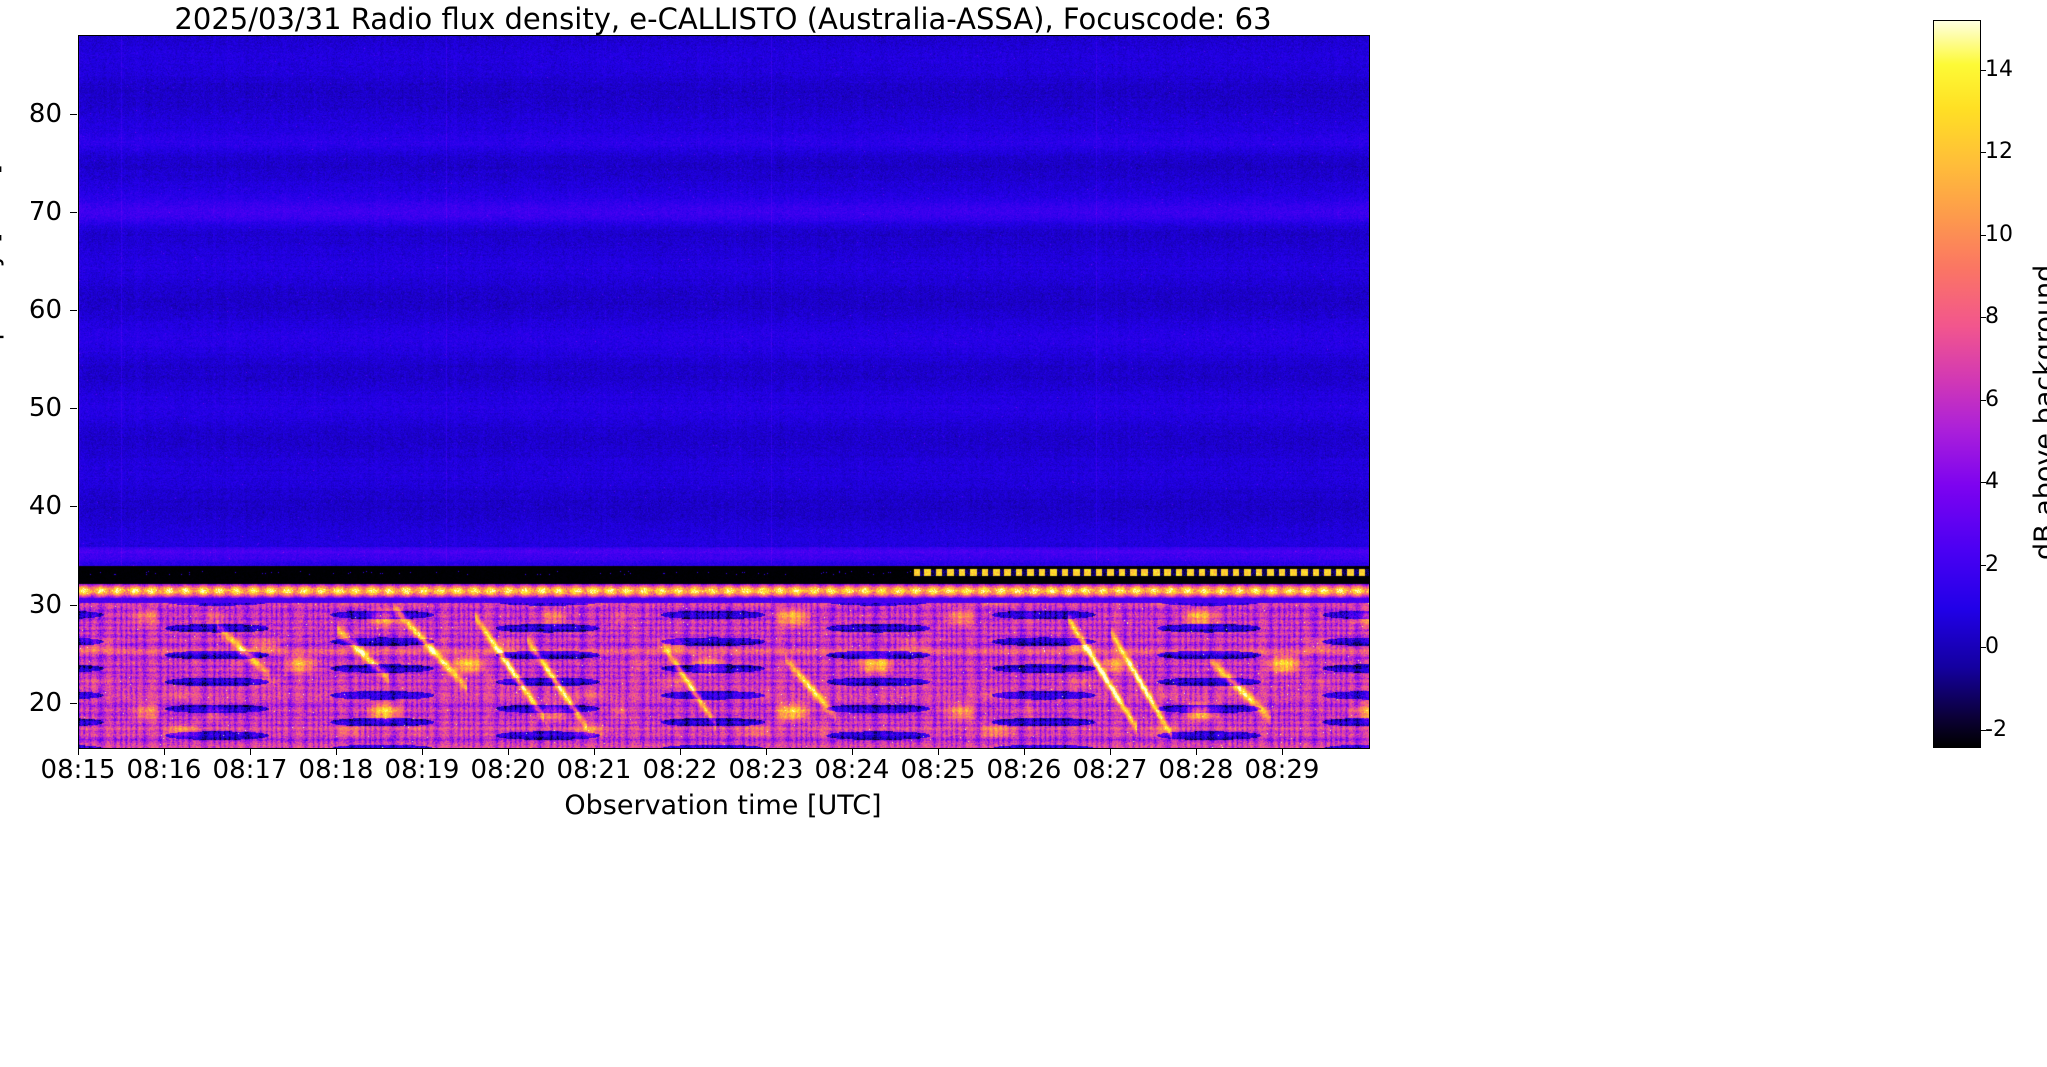  What do you see at coordinates (336, 770) in the screenshot?
I see `x-tick-label: 08:18` at bounding box center [336, 770].